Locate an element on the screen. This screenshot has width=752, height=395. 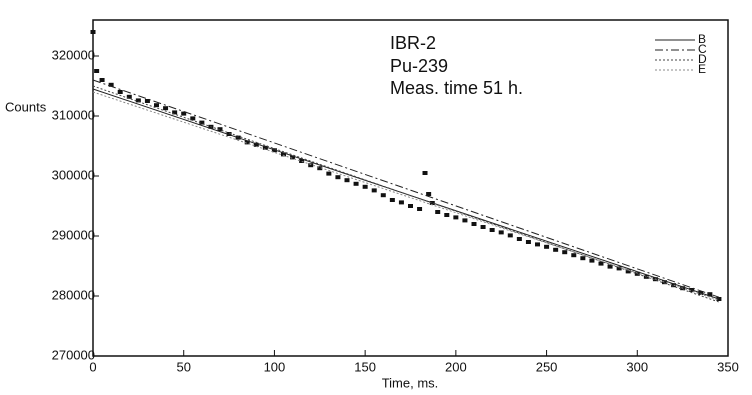
y-tick-label: 290000 is located at coordinates (73, 234).